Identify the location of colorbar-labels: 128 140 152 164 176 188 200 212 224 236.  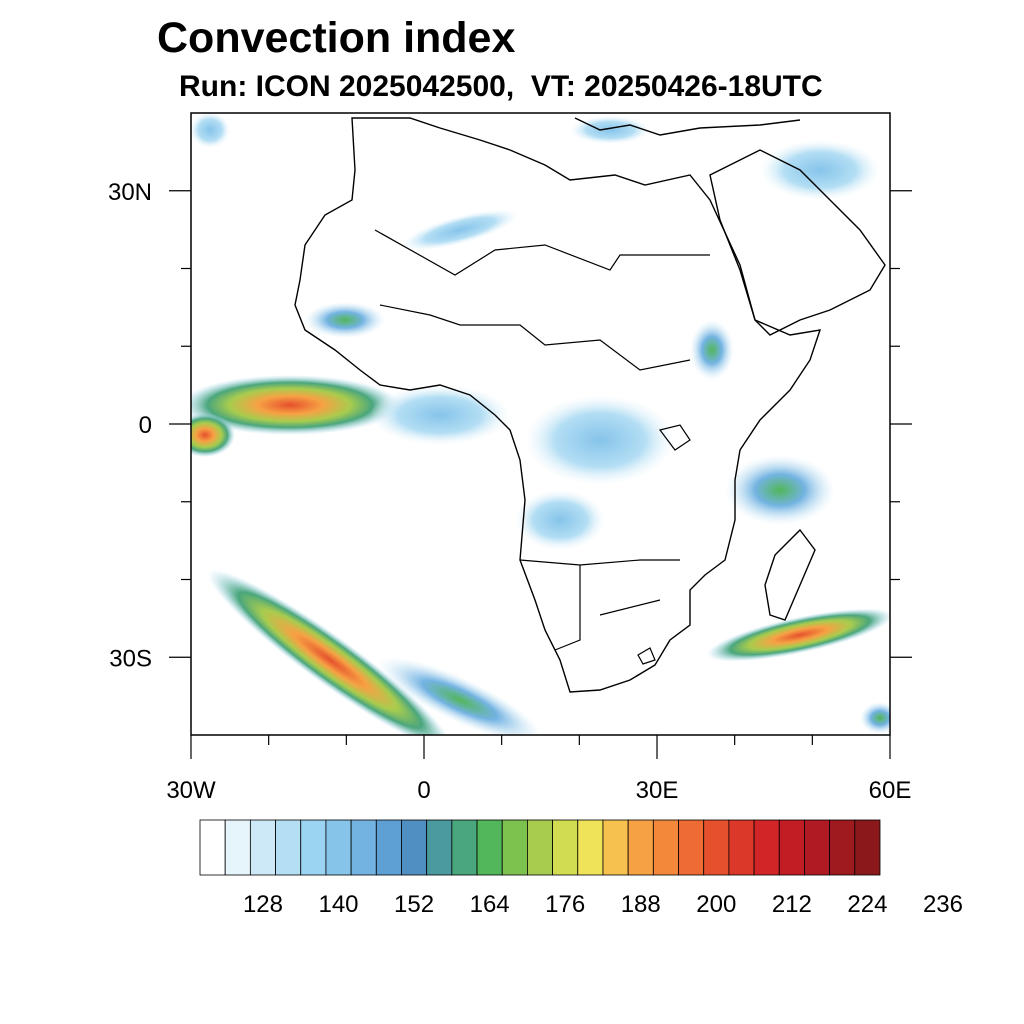
(603, 904).